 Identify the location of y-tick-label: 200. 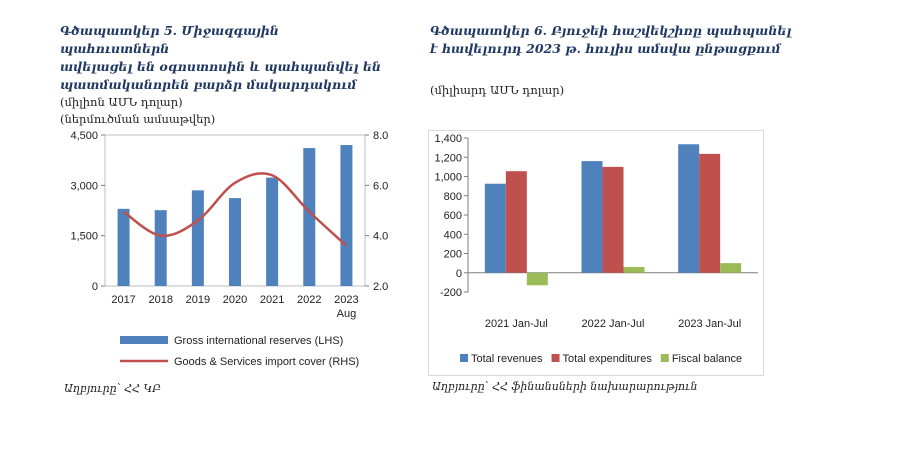
(453, 255).